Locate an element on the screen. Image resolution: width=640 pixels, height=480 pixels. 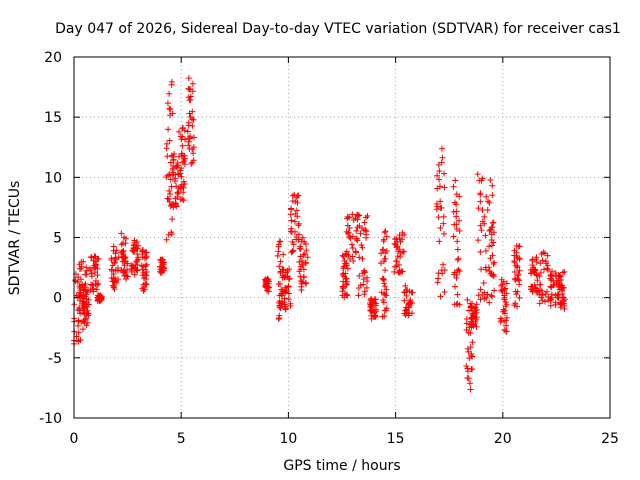
y-tick-label: -10 is located at coordinates (50, 419).